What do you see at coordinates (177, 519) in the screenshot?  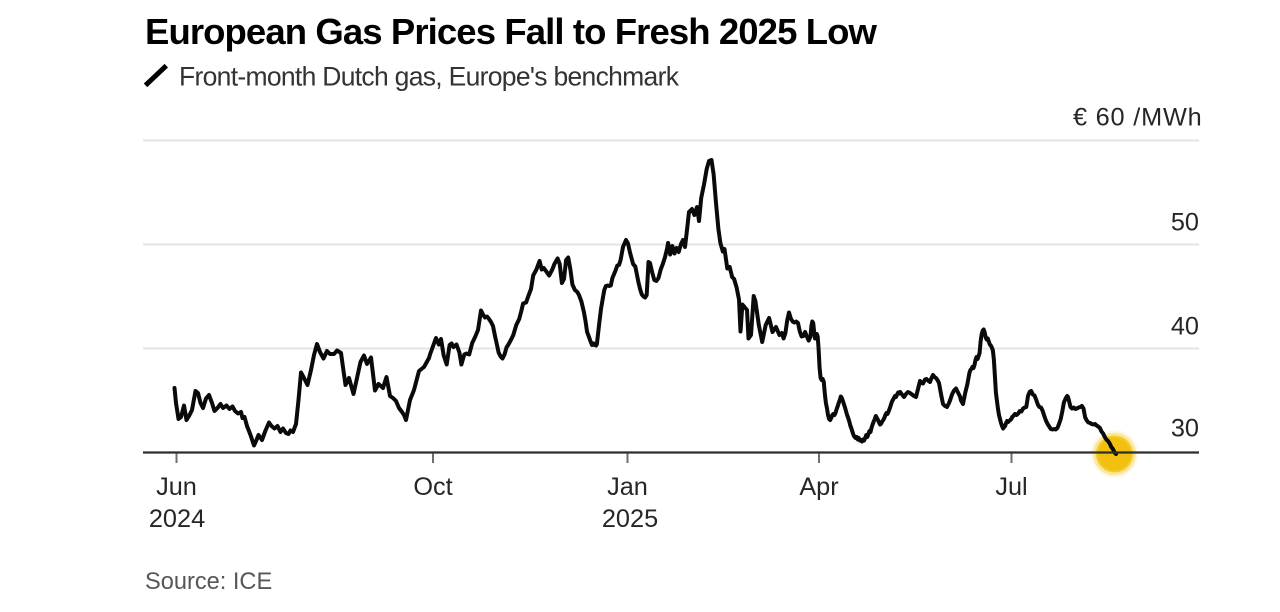 I see `svg-text: 2024` at bounding box center [177, 519].